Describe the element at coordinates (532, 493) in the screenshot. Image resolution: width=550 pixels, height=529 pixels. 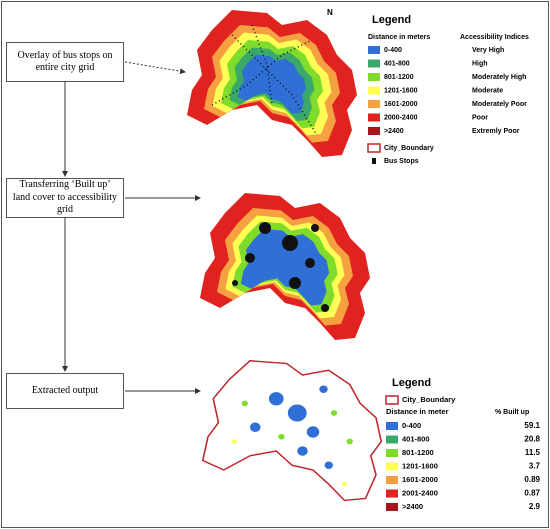
I see `builtup-percent: 0.87` at that location.